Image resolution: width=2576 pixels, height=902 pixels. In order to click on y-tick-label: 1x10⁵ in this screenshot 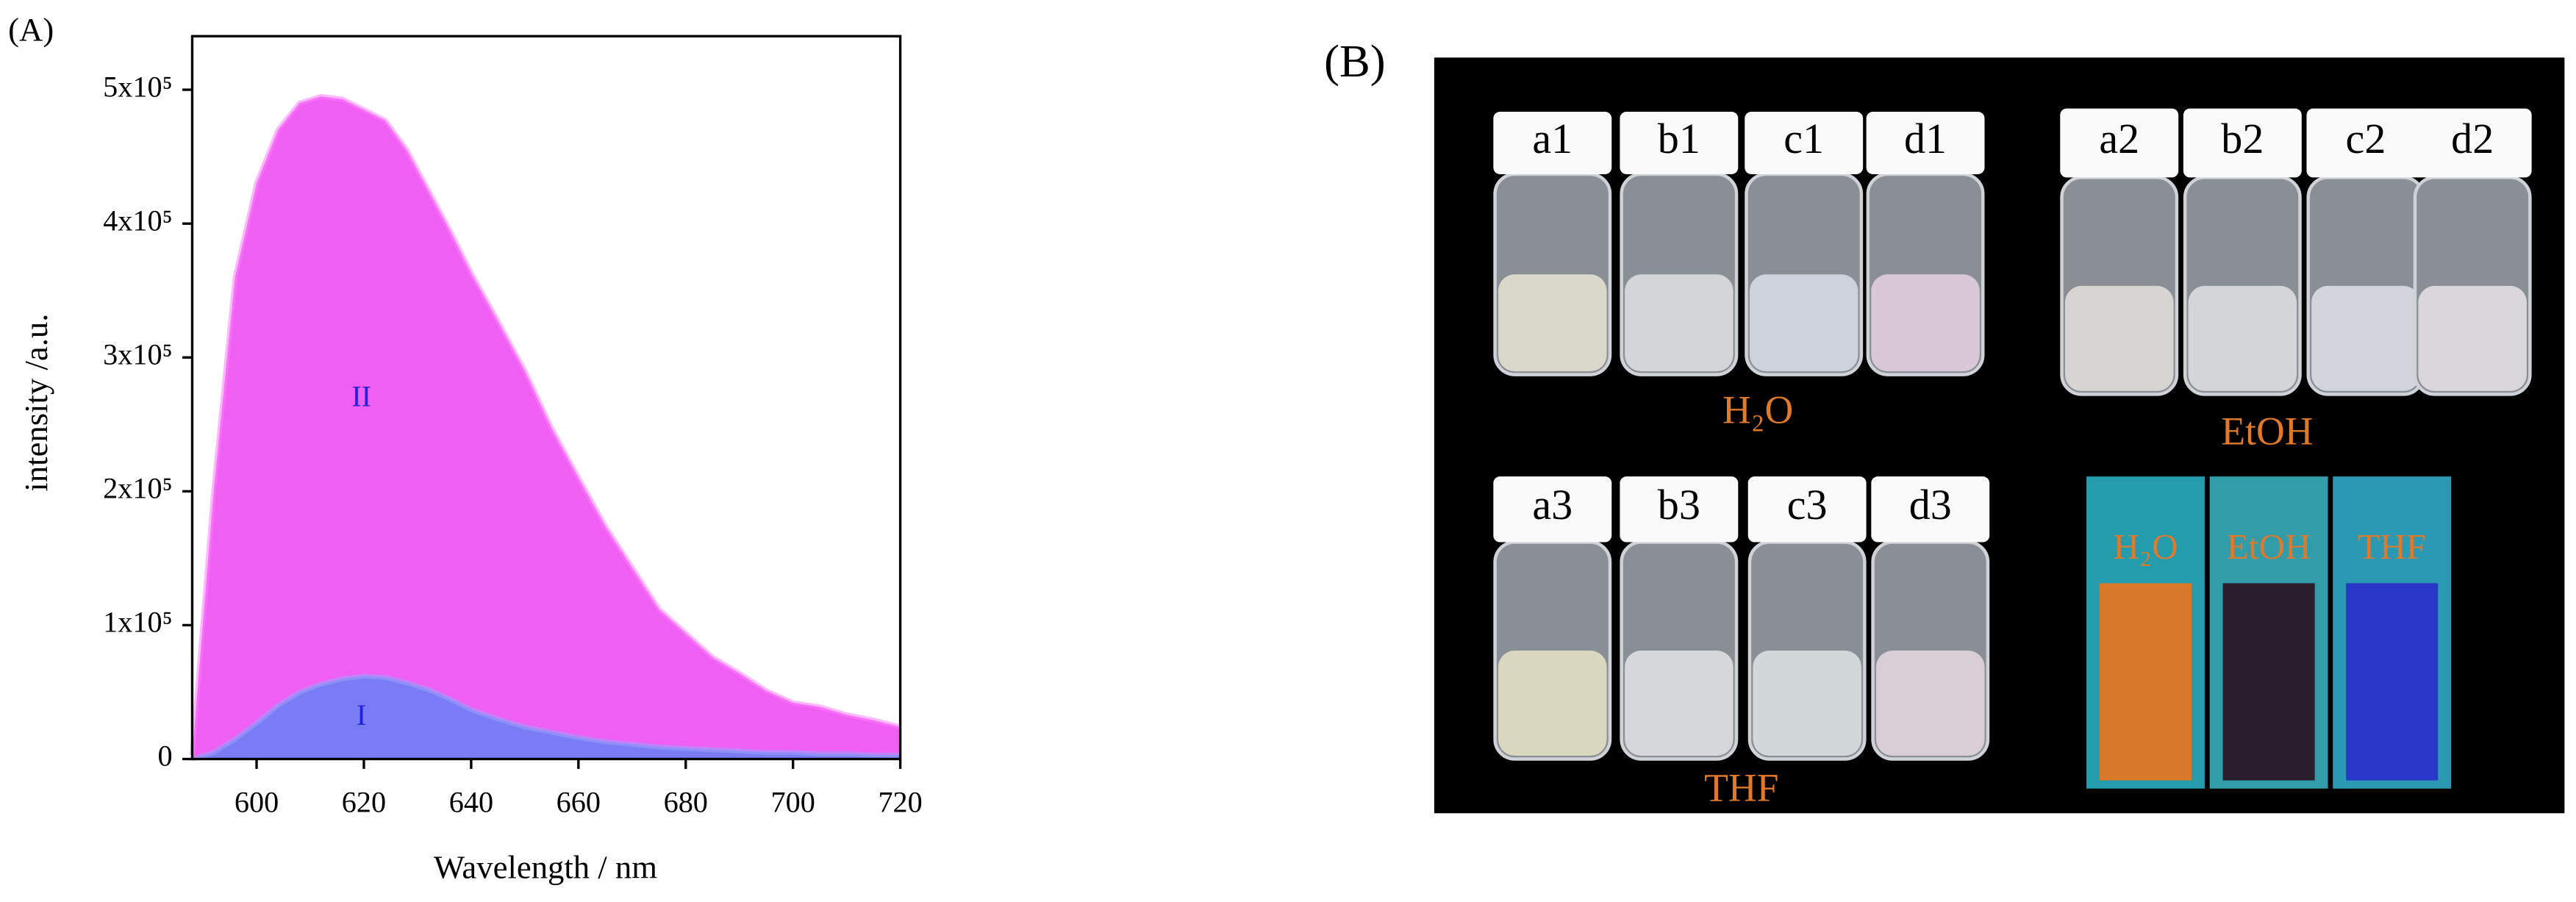, I will do `click(137, 622)`.